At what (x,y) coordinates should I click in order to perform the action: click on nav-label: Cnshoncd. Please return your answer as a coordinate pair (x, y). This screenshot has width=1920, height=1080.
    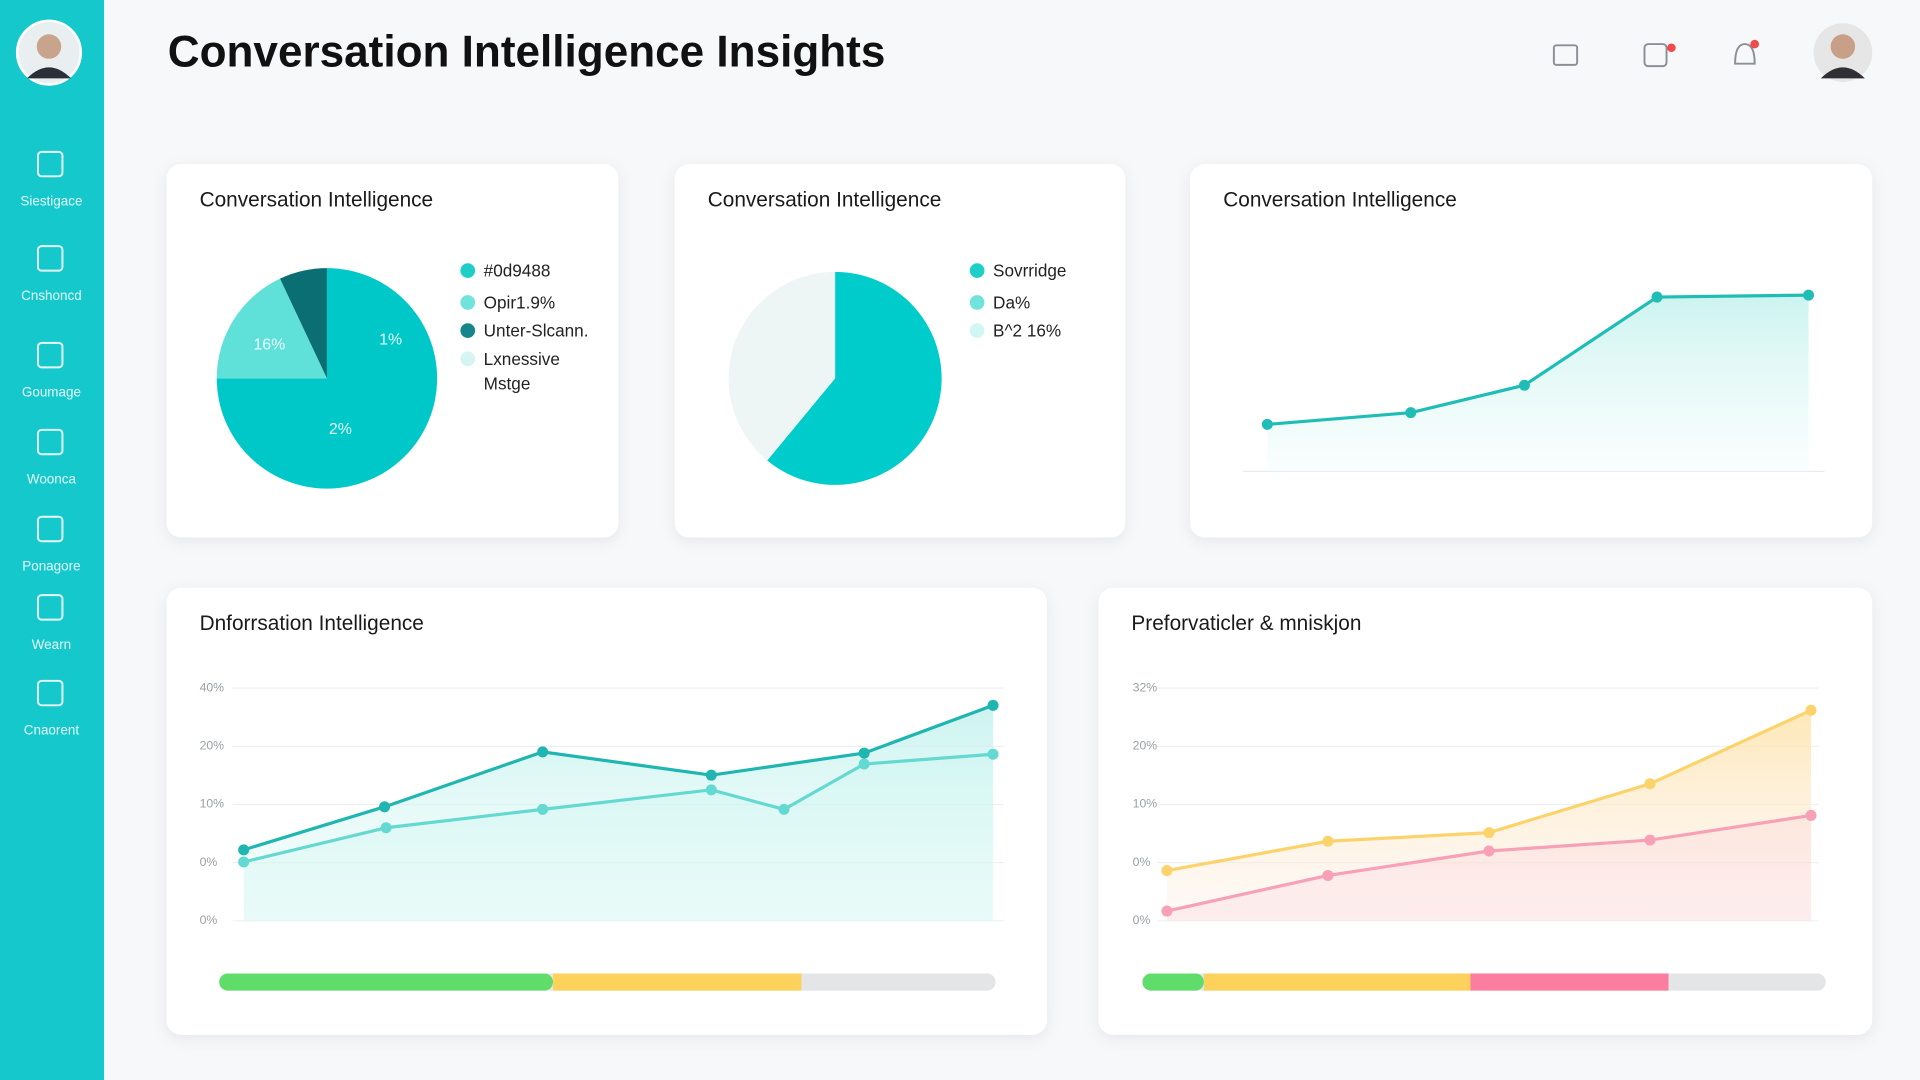
    Looking at the image, I should click on (51, 295).